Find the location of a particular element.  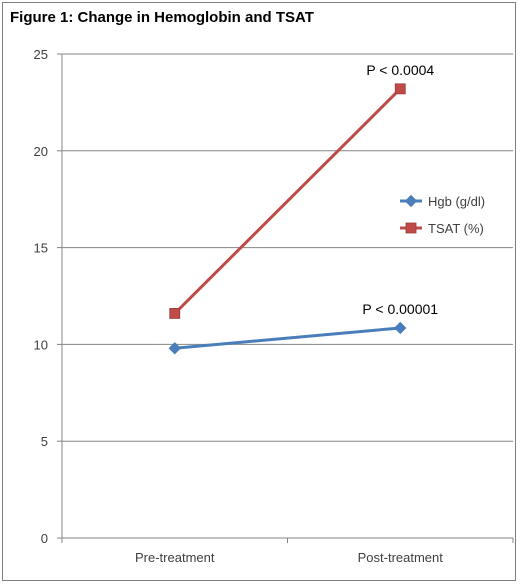

legend-label: TSAT (%) is located at coordinates (456, 228).